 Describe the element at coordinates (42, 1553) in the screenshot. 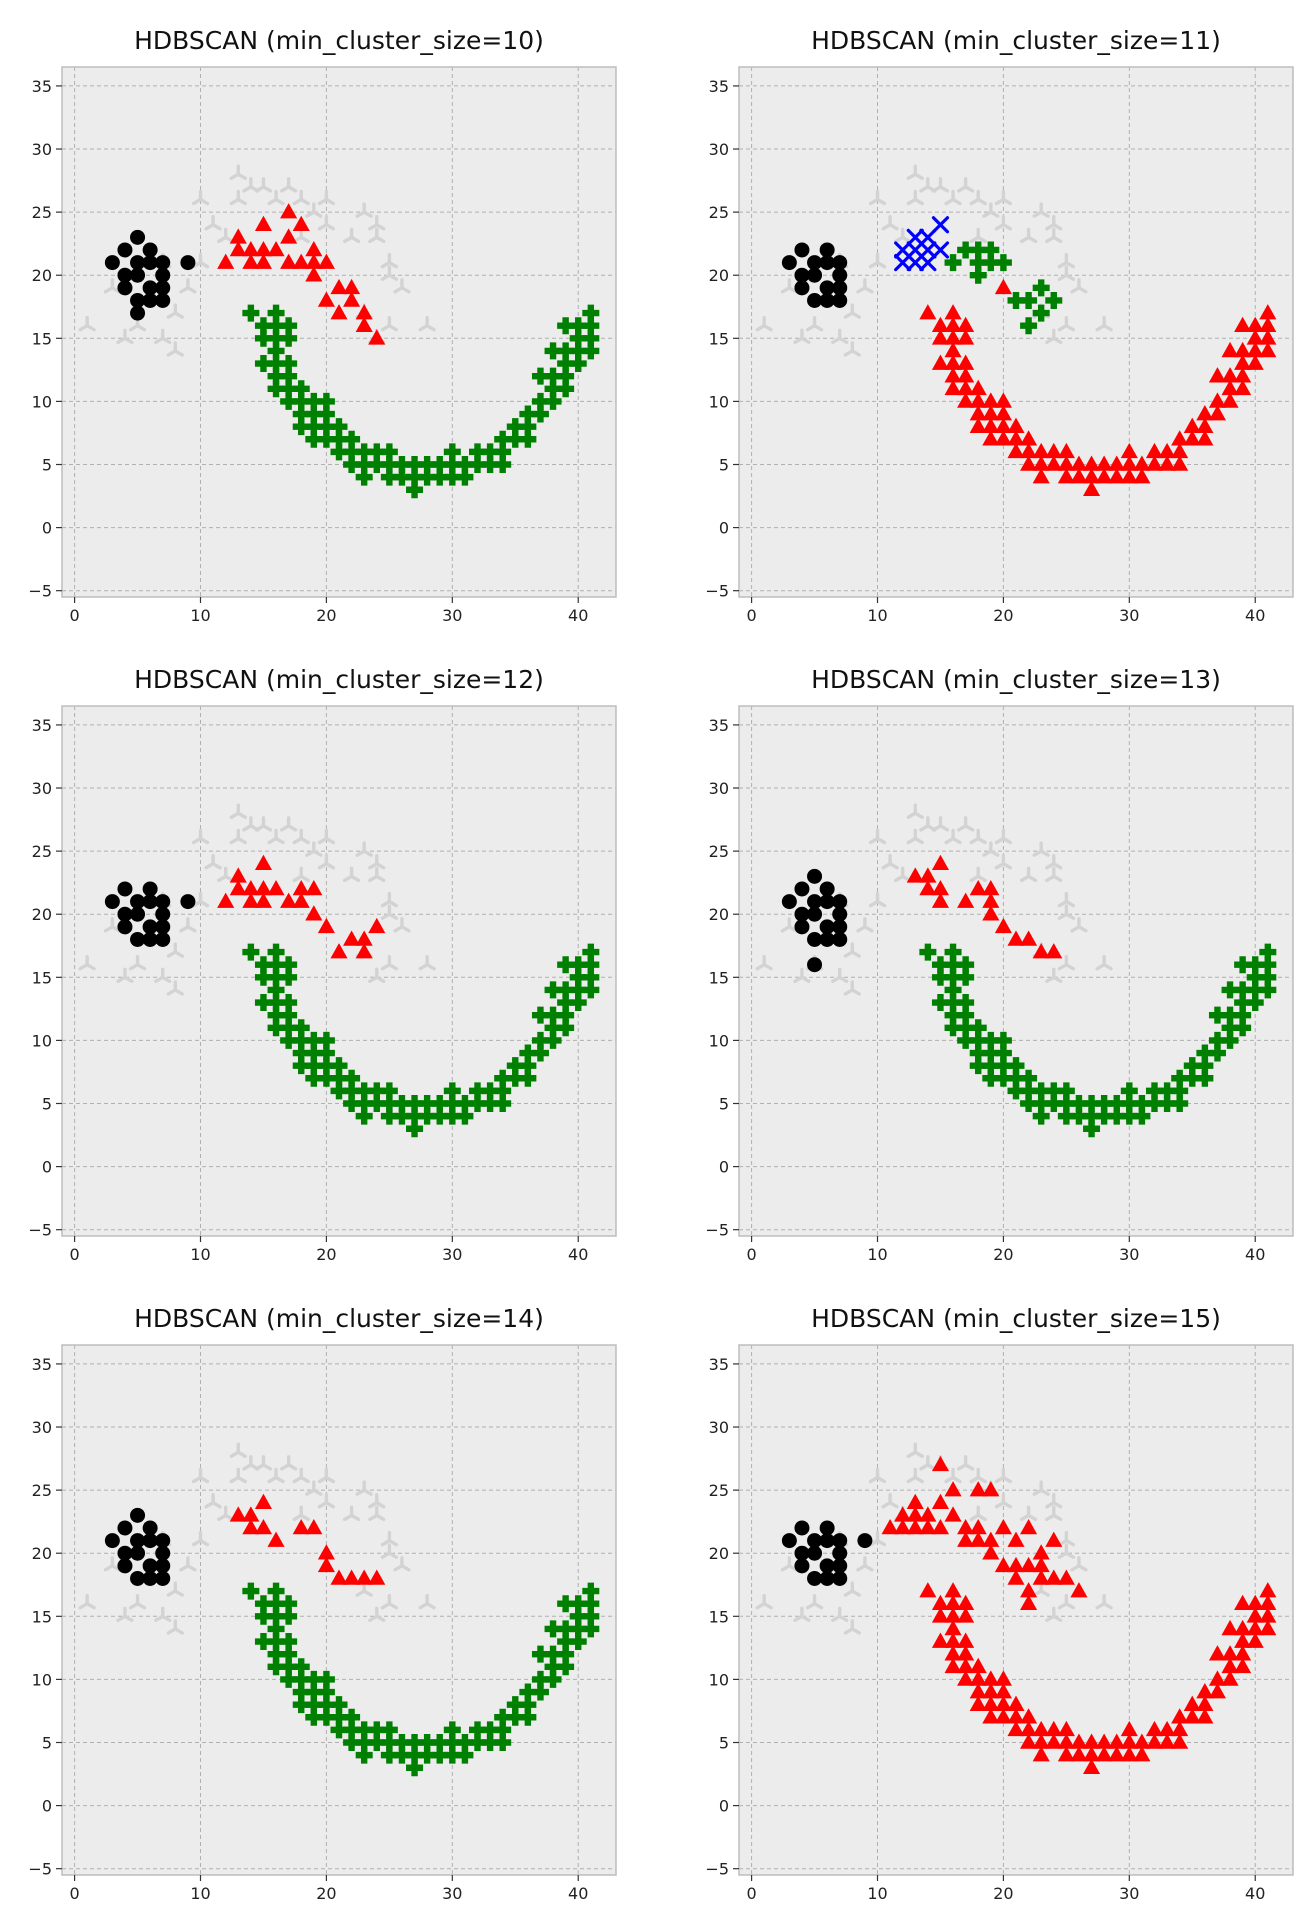

I see `y-tick-label: 20` at that location.